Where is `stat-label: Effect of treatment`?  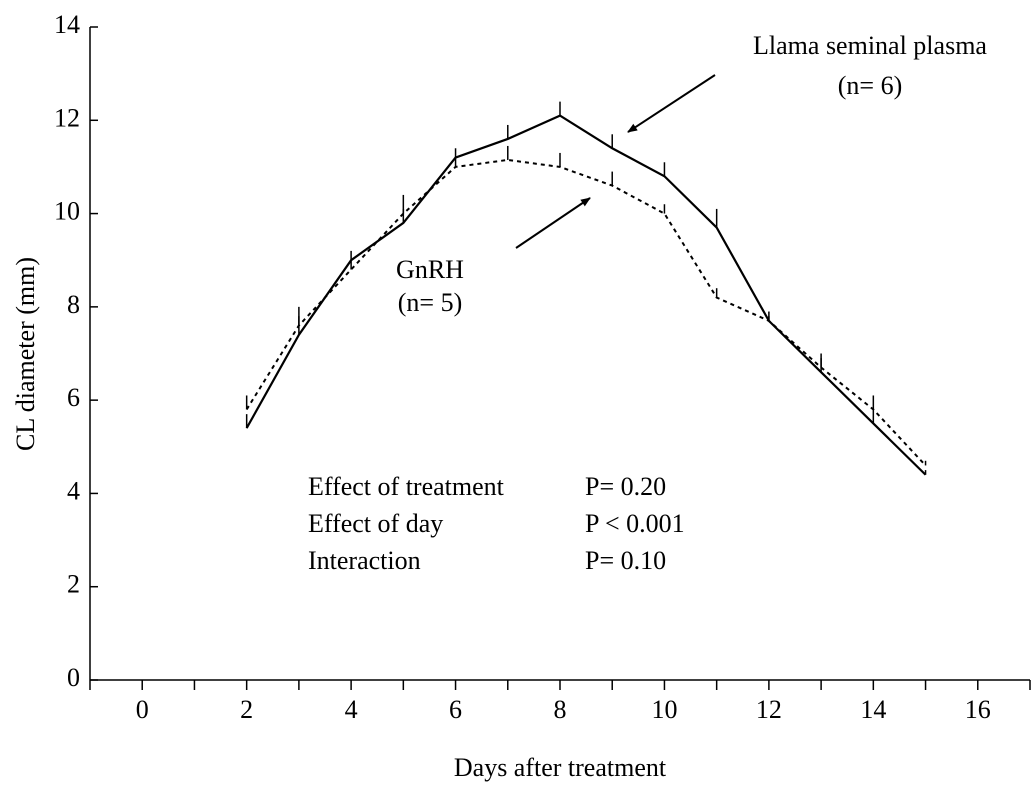
stat-label: Effect of treatment is located at coordinates (406, 486).